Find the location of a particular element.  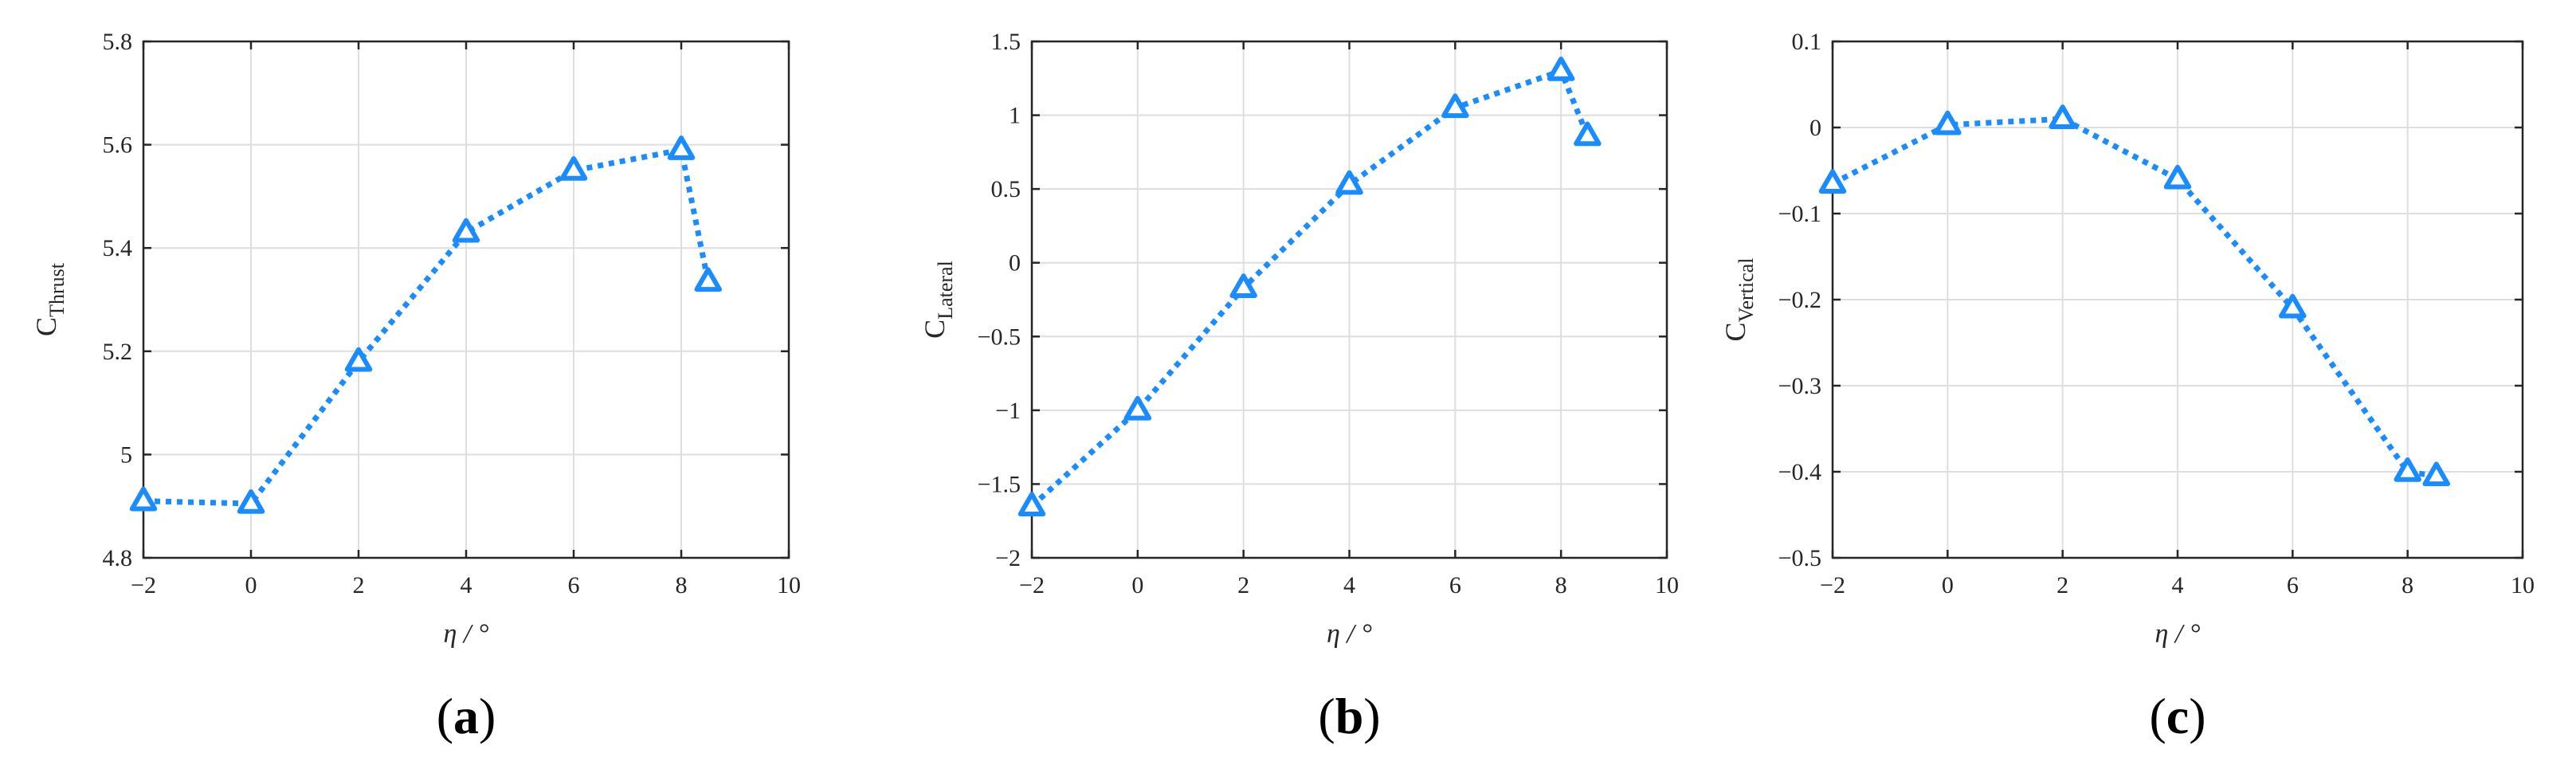

y-tick-label: 1.5 is located at coordinates (1006, 42).